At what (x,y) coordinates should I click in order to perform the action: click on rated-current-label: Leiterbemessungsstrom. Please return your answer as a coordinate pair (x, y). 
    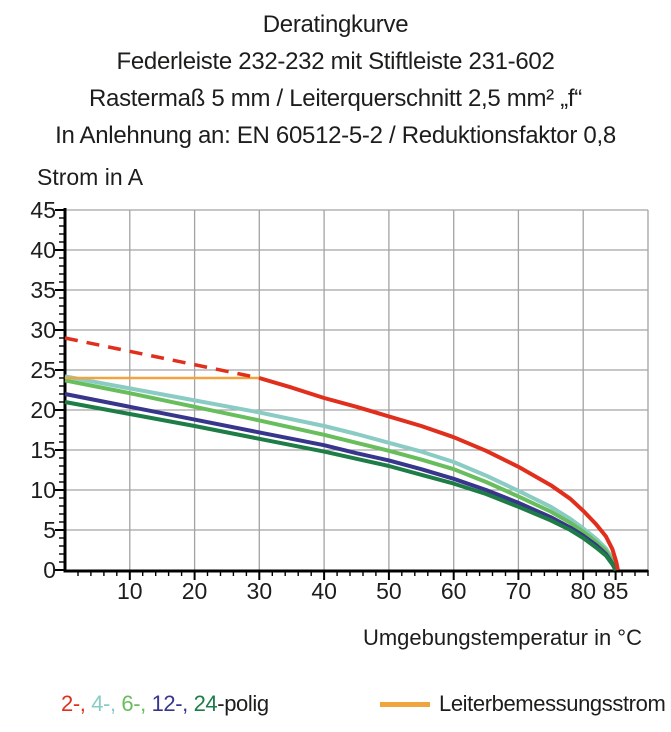
    Looking at the image, I should click on (552, 703).